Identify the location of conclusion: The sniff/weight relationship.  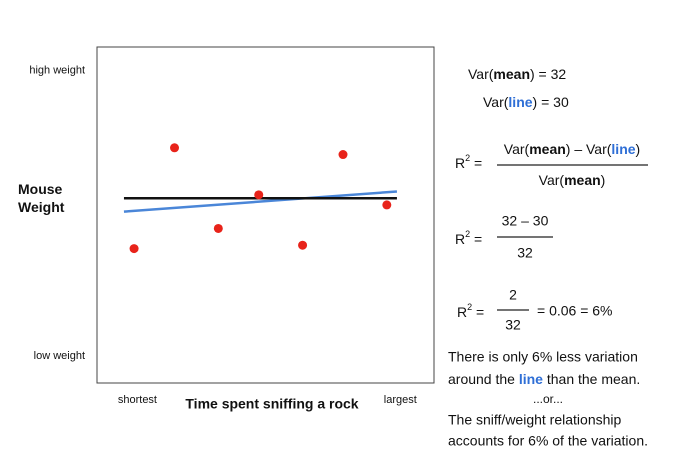
(534, 420).